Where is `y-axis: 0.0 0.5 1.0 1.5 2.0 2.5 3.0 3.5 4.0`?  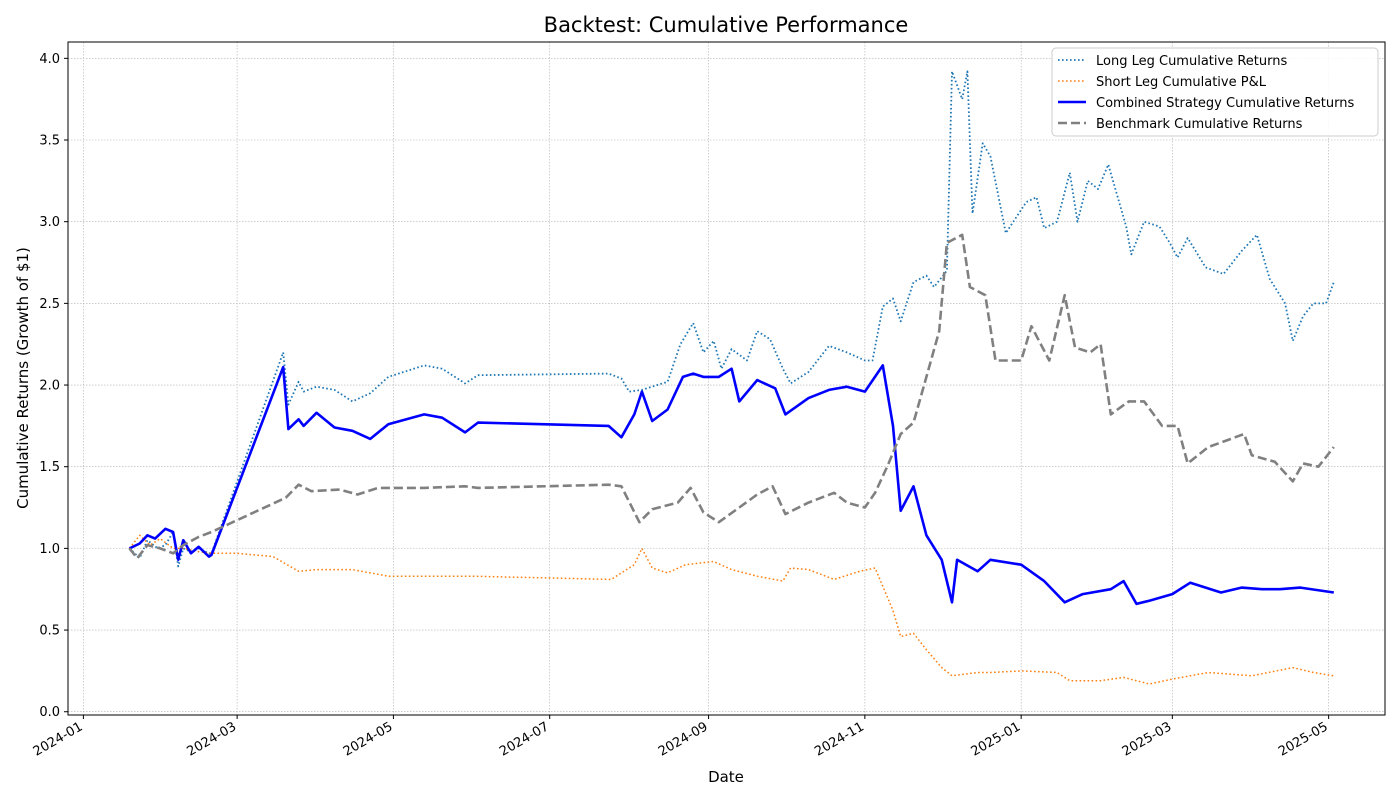 y-axis: 0.0 0.5 1.0 1.5 2.0 2.5 3.0 3.5 4.0 is located at coordinates (53, 386).